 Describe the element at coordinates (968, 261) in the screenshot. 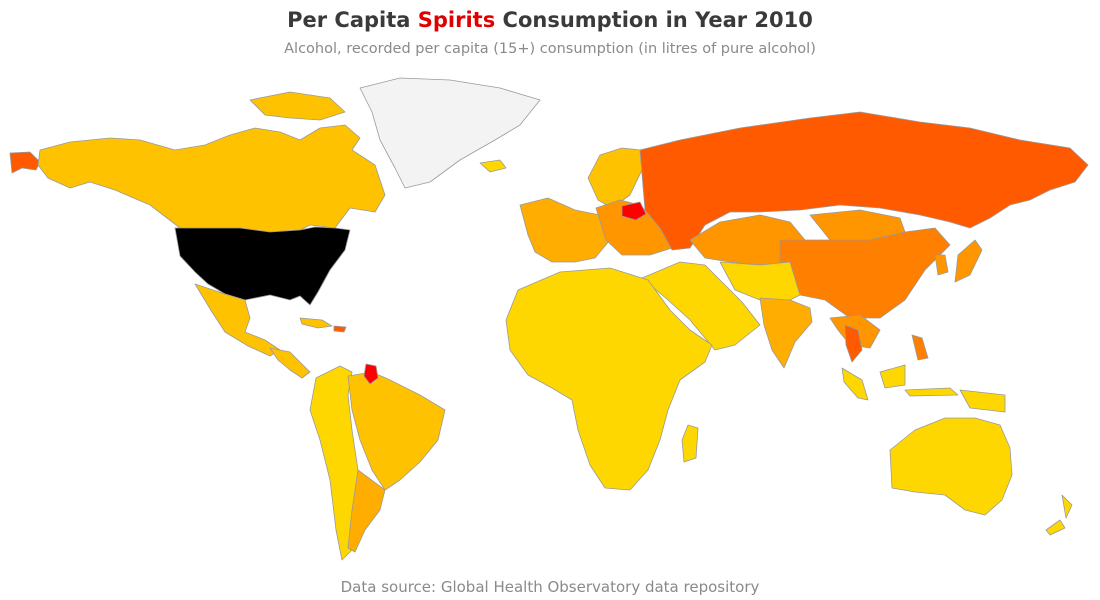

I see `region-japan` at that location.